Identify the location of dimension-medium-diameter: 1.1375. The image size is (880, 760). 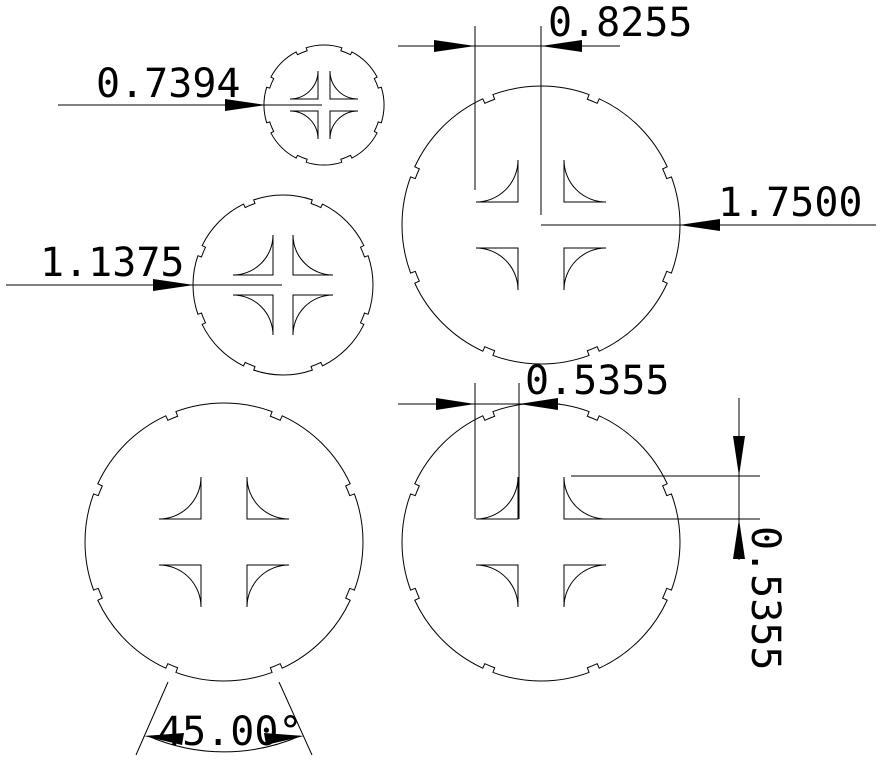
(144, 265).